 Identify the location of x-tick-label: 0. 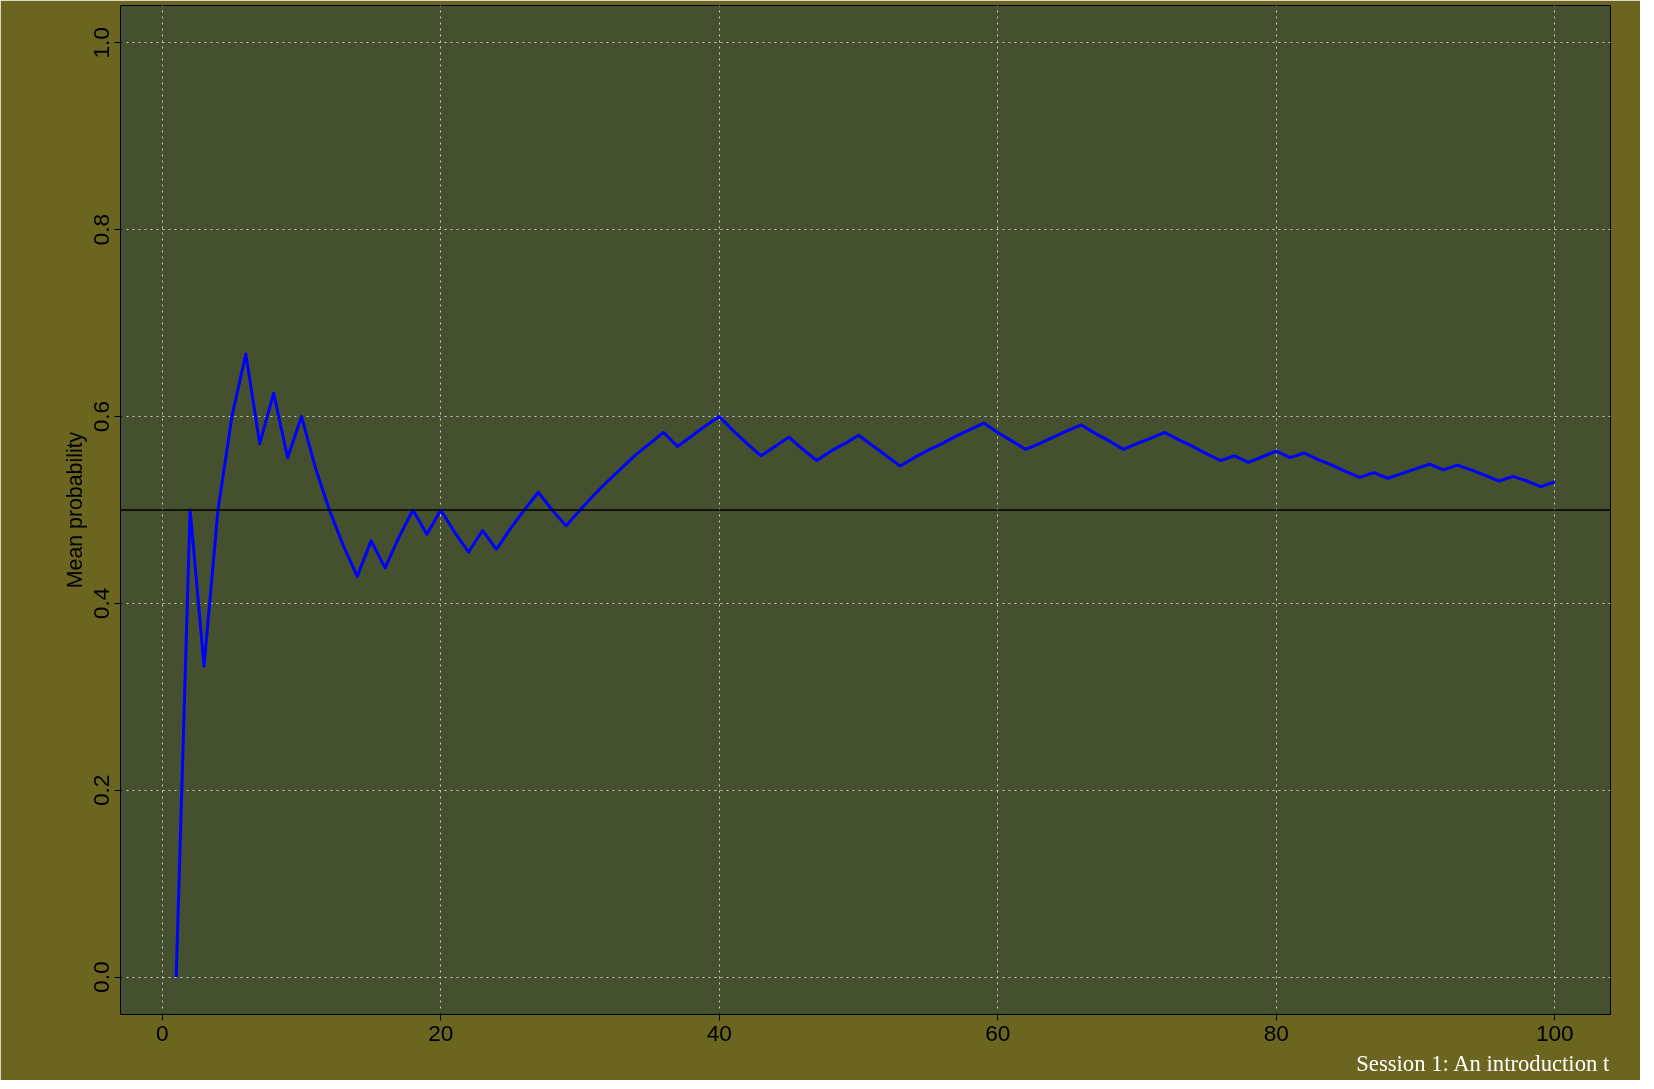
(162, 1032).